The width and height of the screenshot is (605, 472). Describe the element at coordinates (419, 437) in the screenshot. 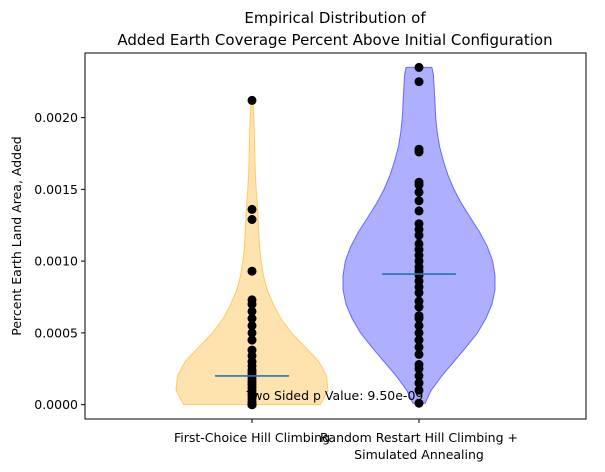

I see `x-tick-label: Random Restart Hill Climbing +` at that location.